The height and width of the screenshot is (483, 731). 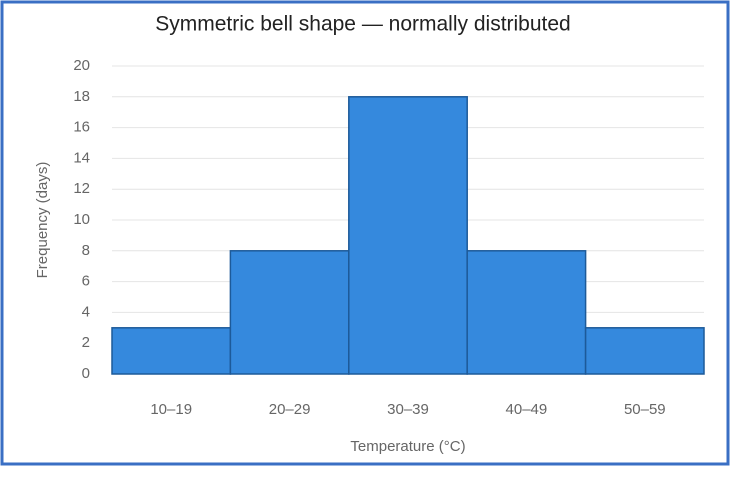 What do you see at coordinates (86, 311) in the screenshot?
I see `y-tick-label: 4` at bounding box center [86, 311].